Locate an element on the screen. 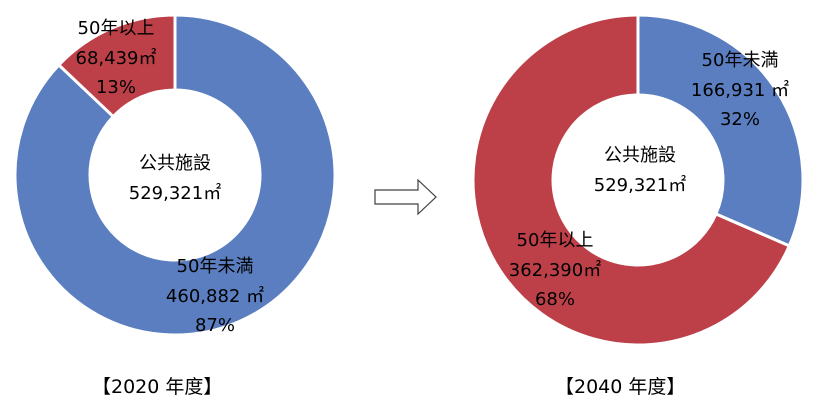 This screenshot has height=407, width=819. slice-area: 166,931 ㎡ is located at coordinates (740, 90).